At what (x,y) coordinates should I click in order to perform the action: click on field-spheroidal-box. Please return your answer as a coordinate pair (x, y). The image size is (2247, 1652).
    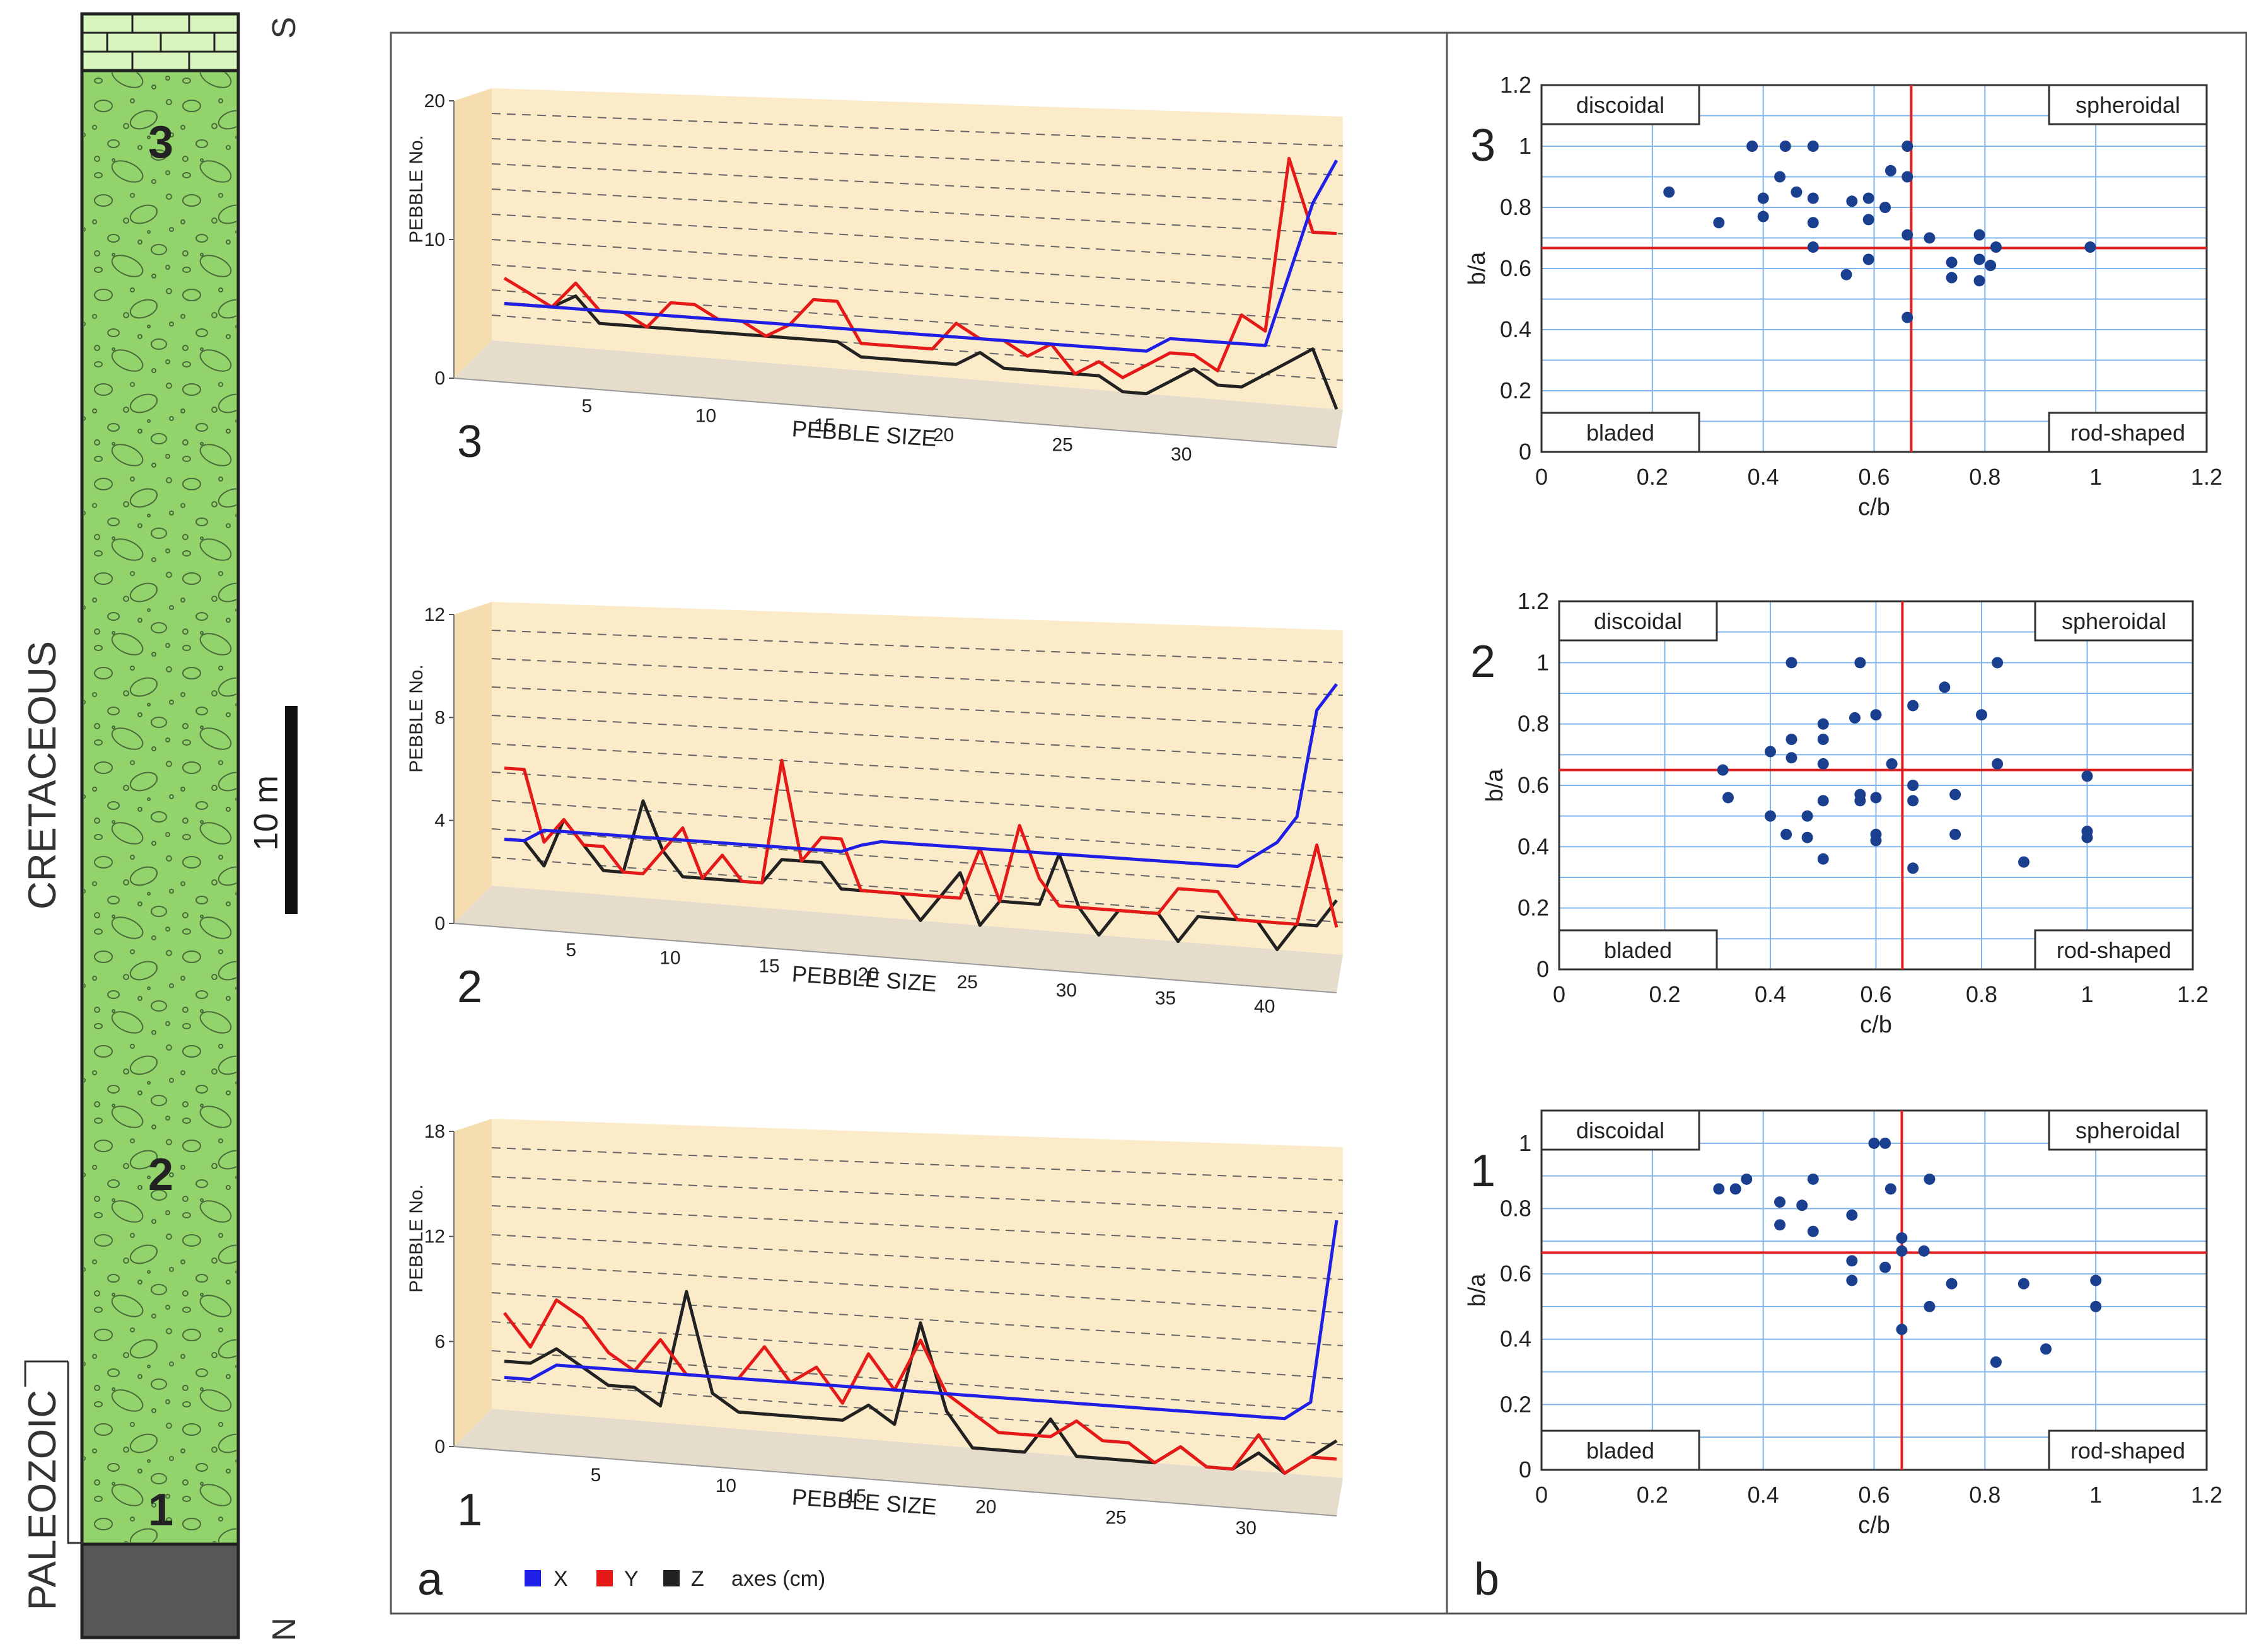
    Looking at the image, I should click on (2128, 104).